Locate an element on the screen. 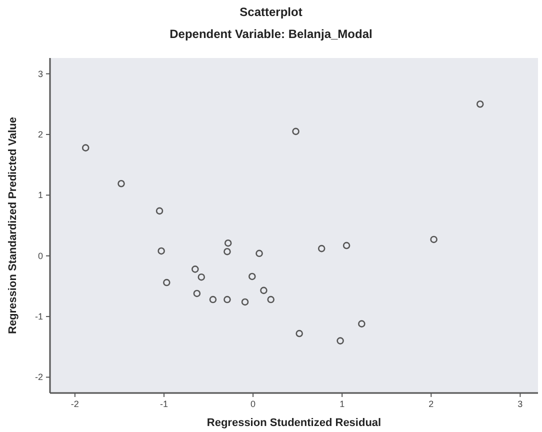 The height and width of the screenshot is (432, 542). y-tick-label: 3 is located at coordinates (40, 73).